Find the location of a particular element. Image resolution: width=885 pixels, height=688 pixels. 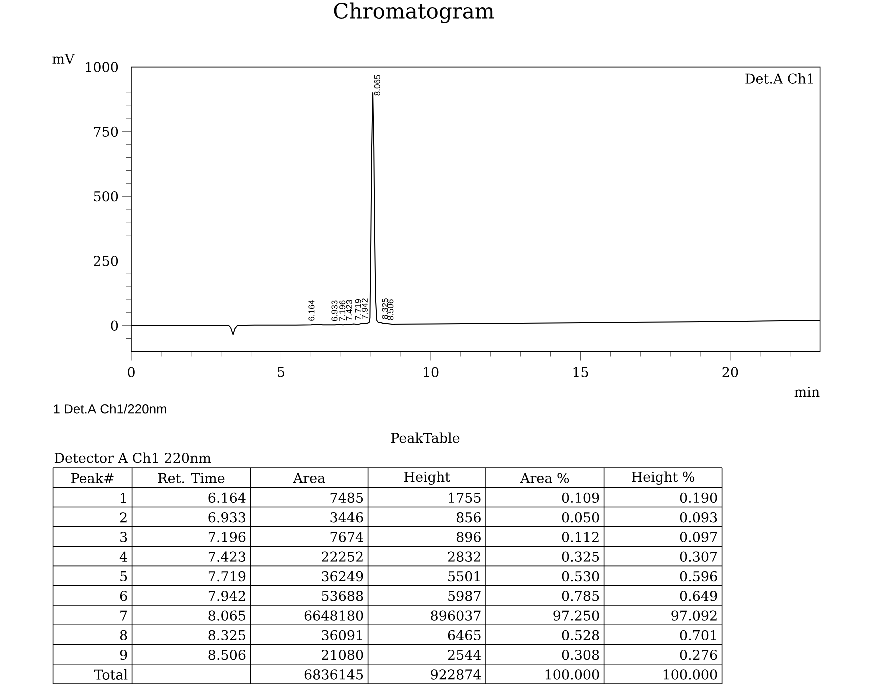

annotation: 7.942 is located at coordinates (365, 309).